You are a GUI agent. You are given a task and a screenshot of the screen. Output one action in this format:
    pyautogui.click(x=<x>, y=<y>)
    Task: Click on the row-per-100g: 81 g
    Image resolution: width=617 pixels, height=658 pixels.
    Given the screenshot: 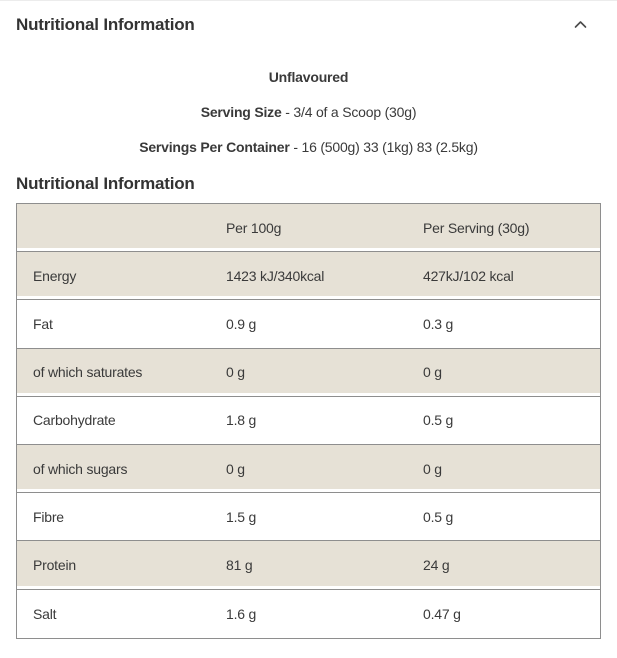 What is the action you would take?
    pyautogui.click(x=239, y=564)
    